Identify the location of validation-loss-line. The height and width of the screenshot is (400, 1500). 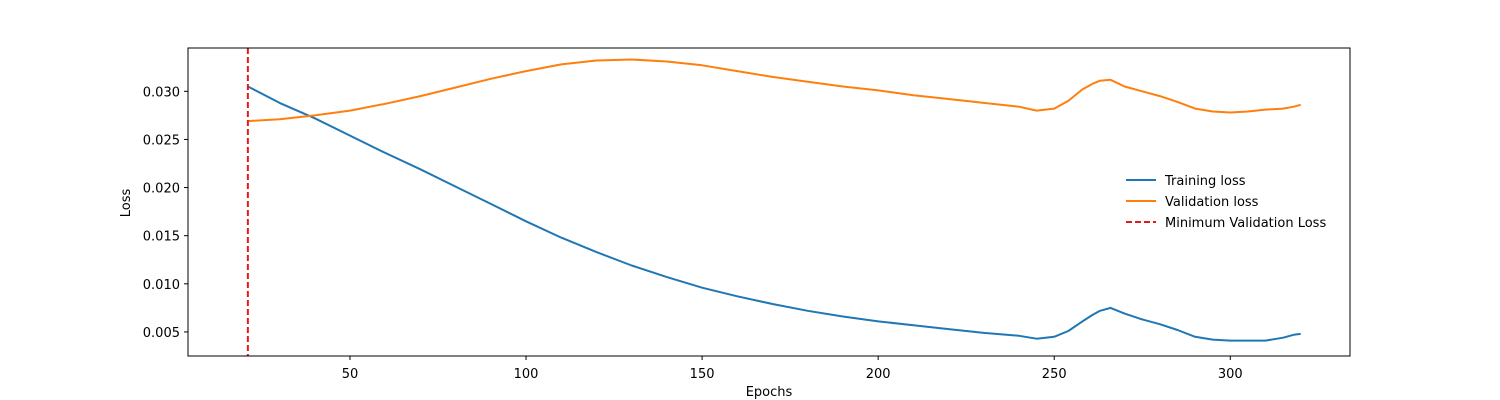
(774, 90).